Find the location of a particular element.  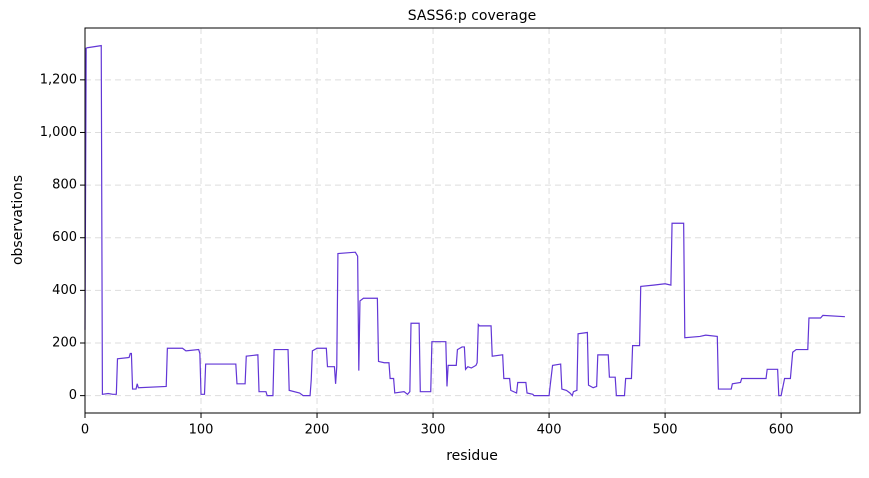

y-tick-label: 1,200 is located at coordinates (58, 79).